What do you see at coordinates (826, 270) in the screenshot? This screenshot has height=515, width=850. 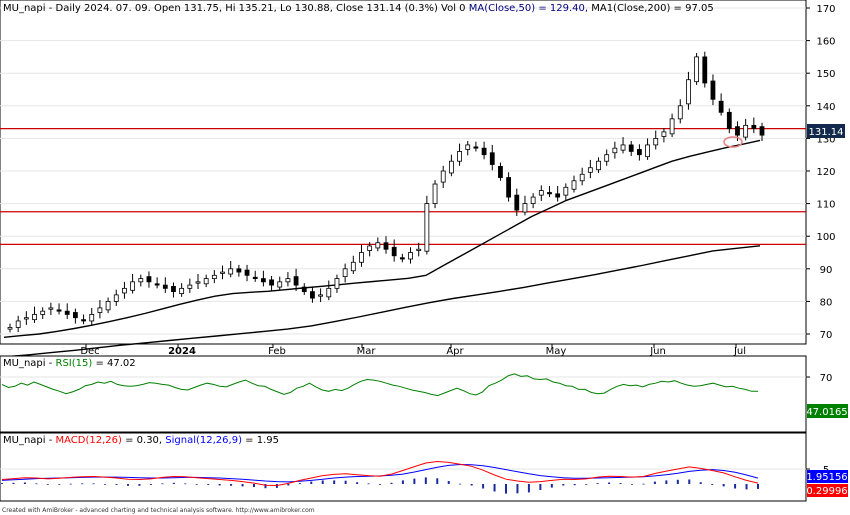 I see `y-tick-label: 90` at bounding box center [826, 270].